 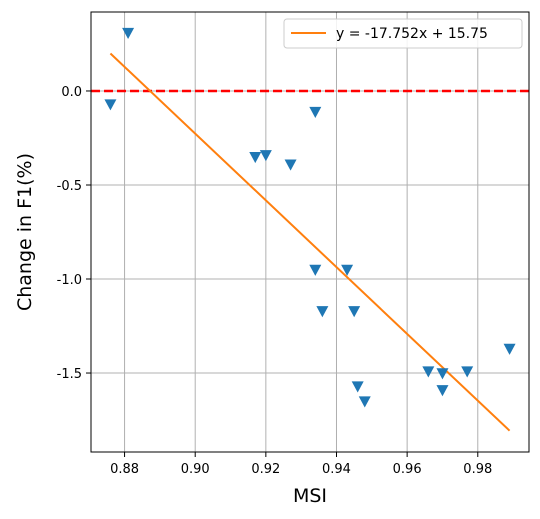 I want to click on y-tick-label: -0.5, so click(x=69, y=186).